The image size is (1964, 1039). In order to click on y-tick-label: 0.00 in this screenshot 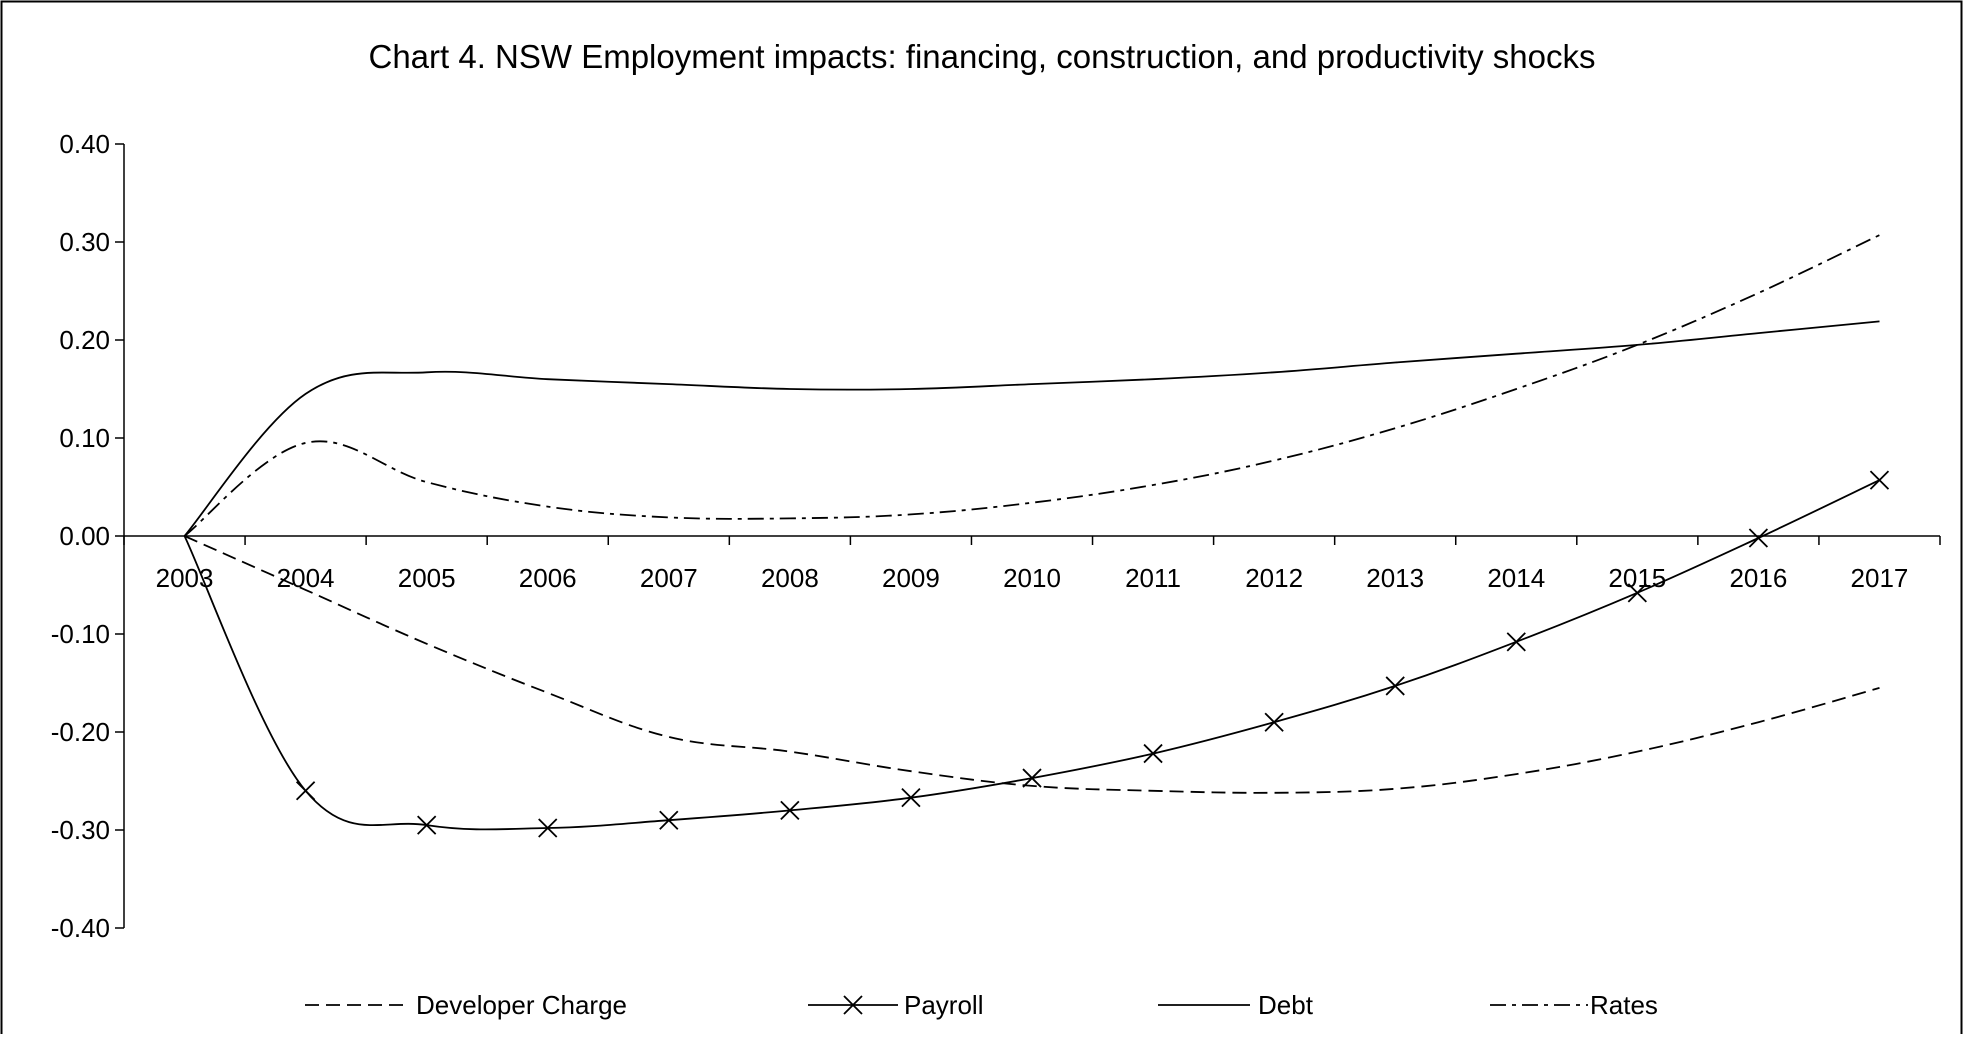, I will do `click(84, 536)`.